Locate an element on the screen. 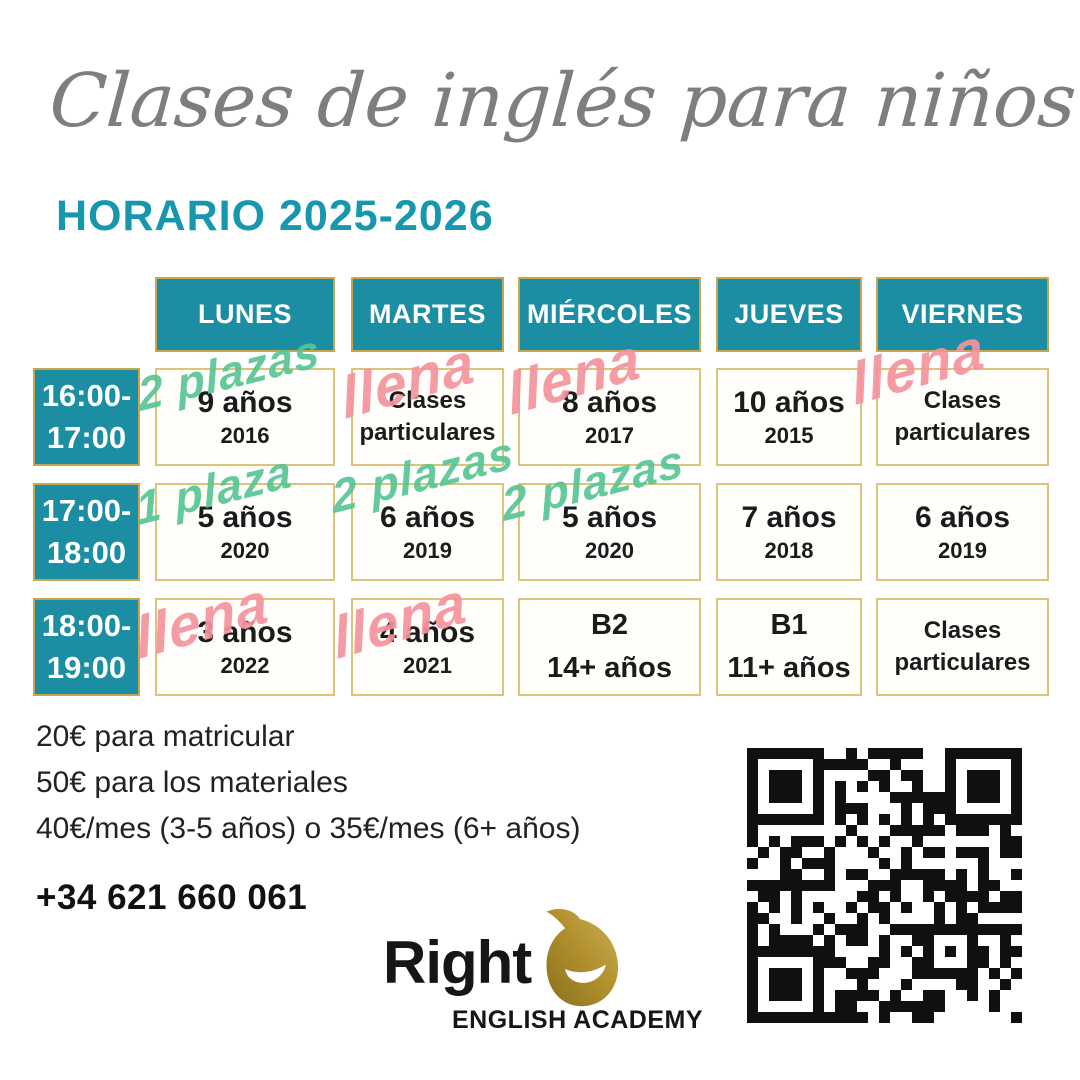 Image resolution: width=1080 pixels, height=1080 pixels. day-header-0: LUNES is located at coordinates (245, 314).